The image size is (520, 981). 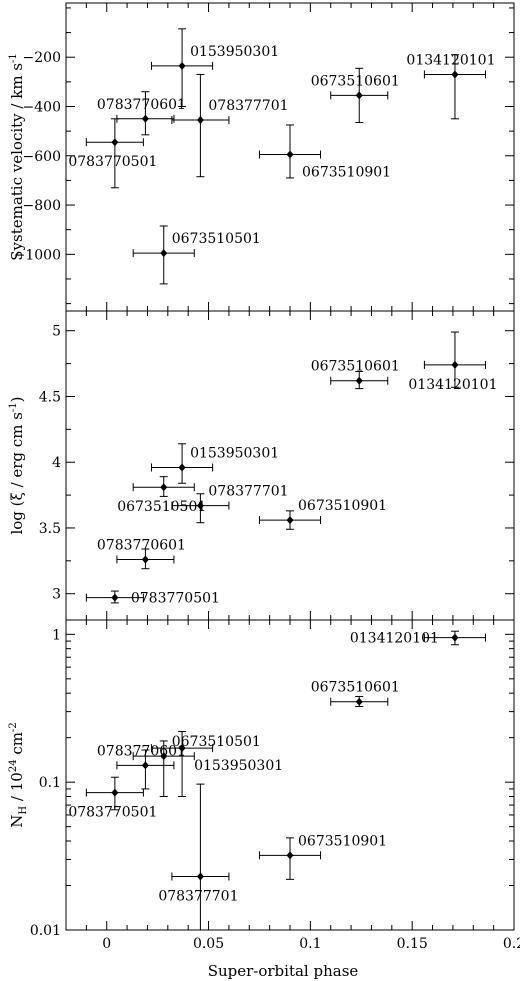 What do you see at coordinates (50, 397) in the screenshot?
I see `y-tick-label: 4.5` at bounding box center [50, 397].